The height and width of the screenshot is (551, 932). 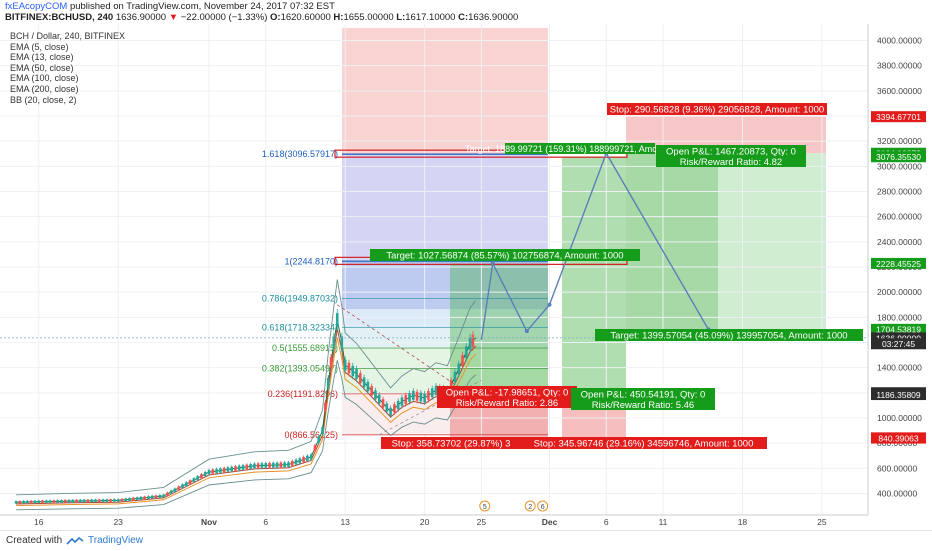 What do you see at coordinates (118, 522) in the screenshot?
I see `time-tick-label: 23` at bounding box center [118, 522].